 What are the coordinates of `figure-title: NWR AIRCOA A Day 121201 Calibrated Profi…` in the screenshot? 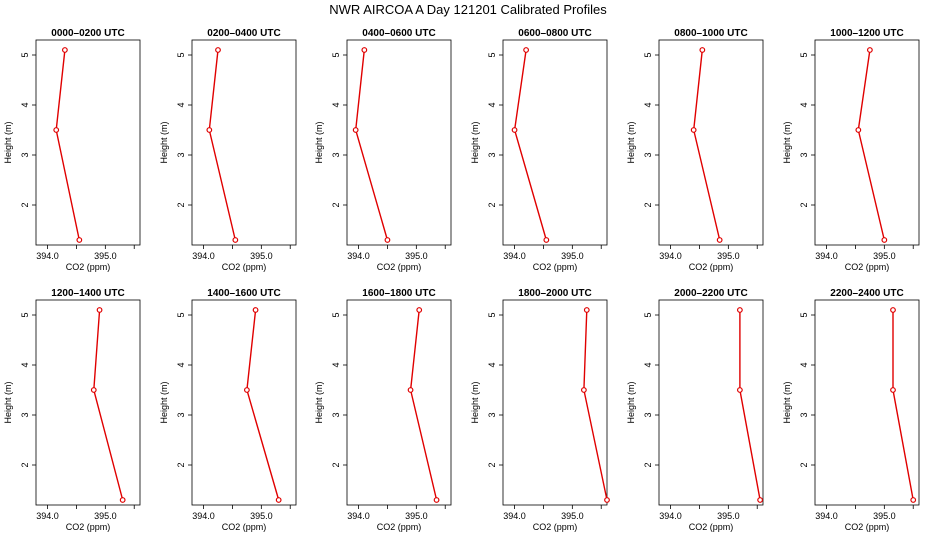 It's located at (468, 9).